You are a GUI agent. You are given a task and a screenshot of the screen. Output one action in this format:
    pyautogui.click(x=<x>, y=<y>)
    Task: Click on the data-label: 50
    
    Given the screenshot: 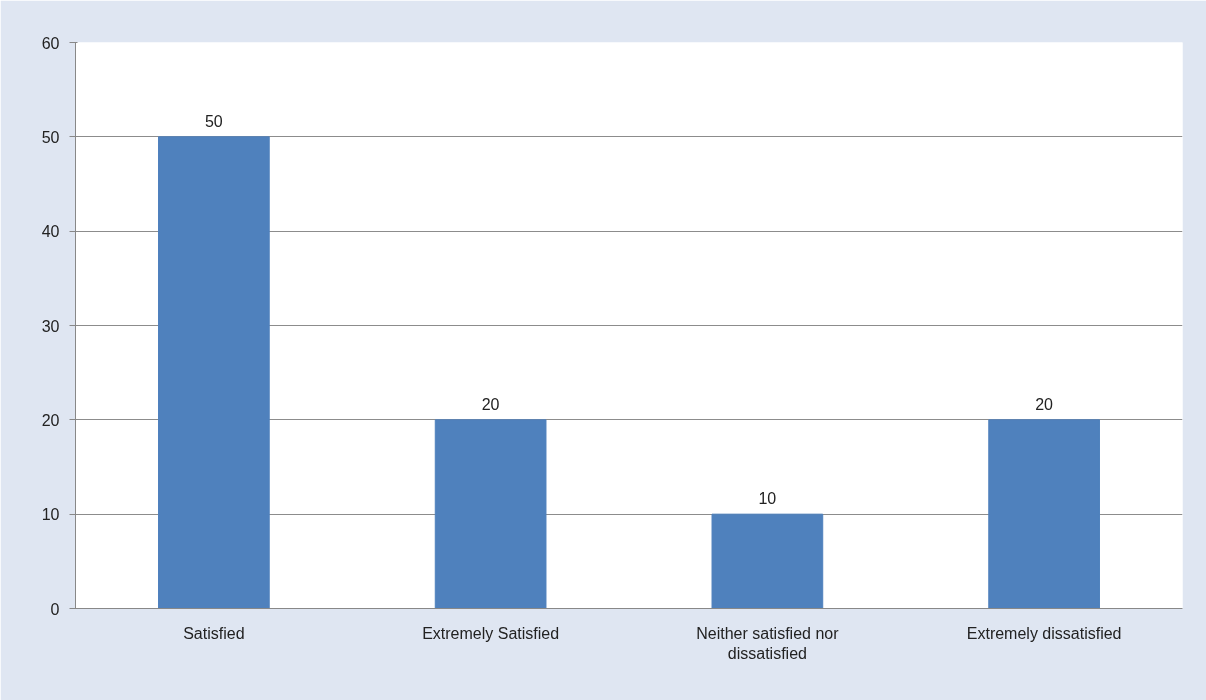 What is the action you would take?
    pyautogui.click(x=213, y=121)
    